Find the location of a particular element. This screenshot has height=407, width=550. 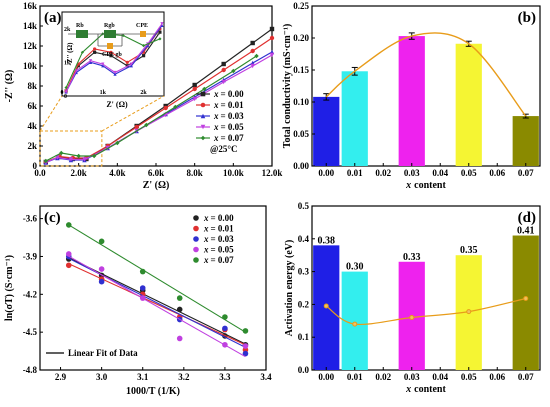

panel-a-circuit: Rb Rgb CPE gb CPE is located at coordinates (114, 40).